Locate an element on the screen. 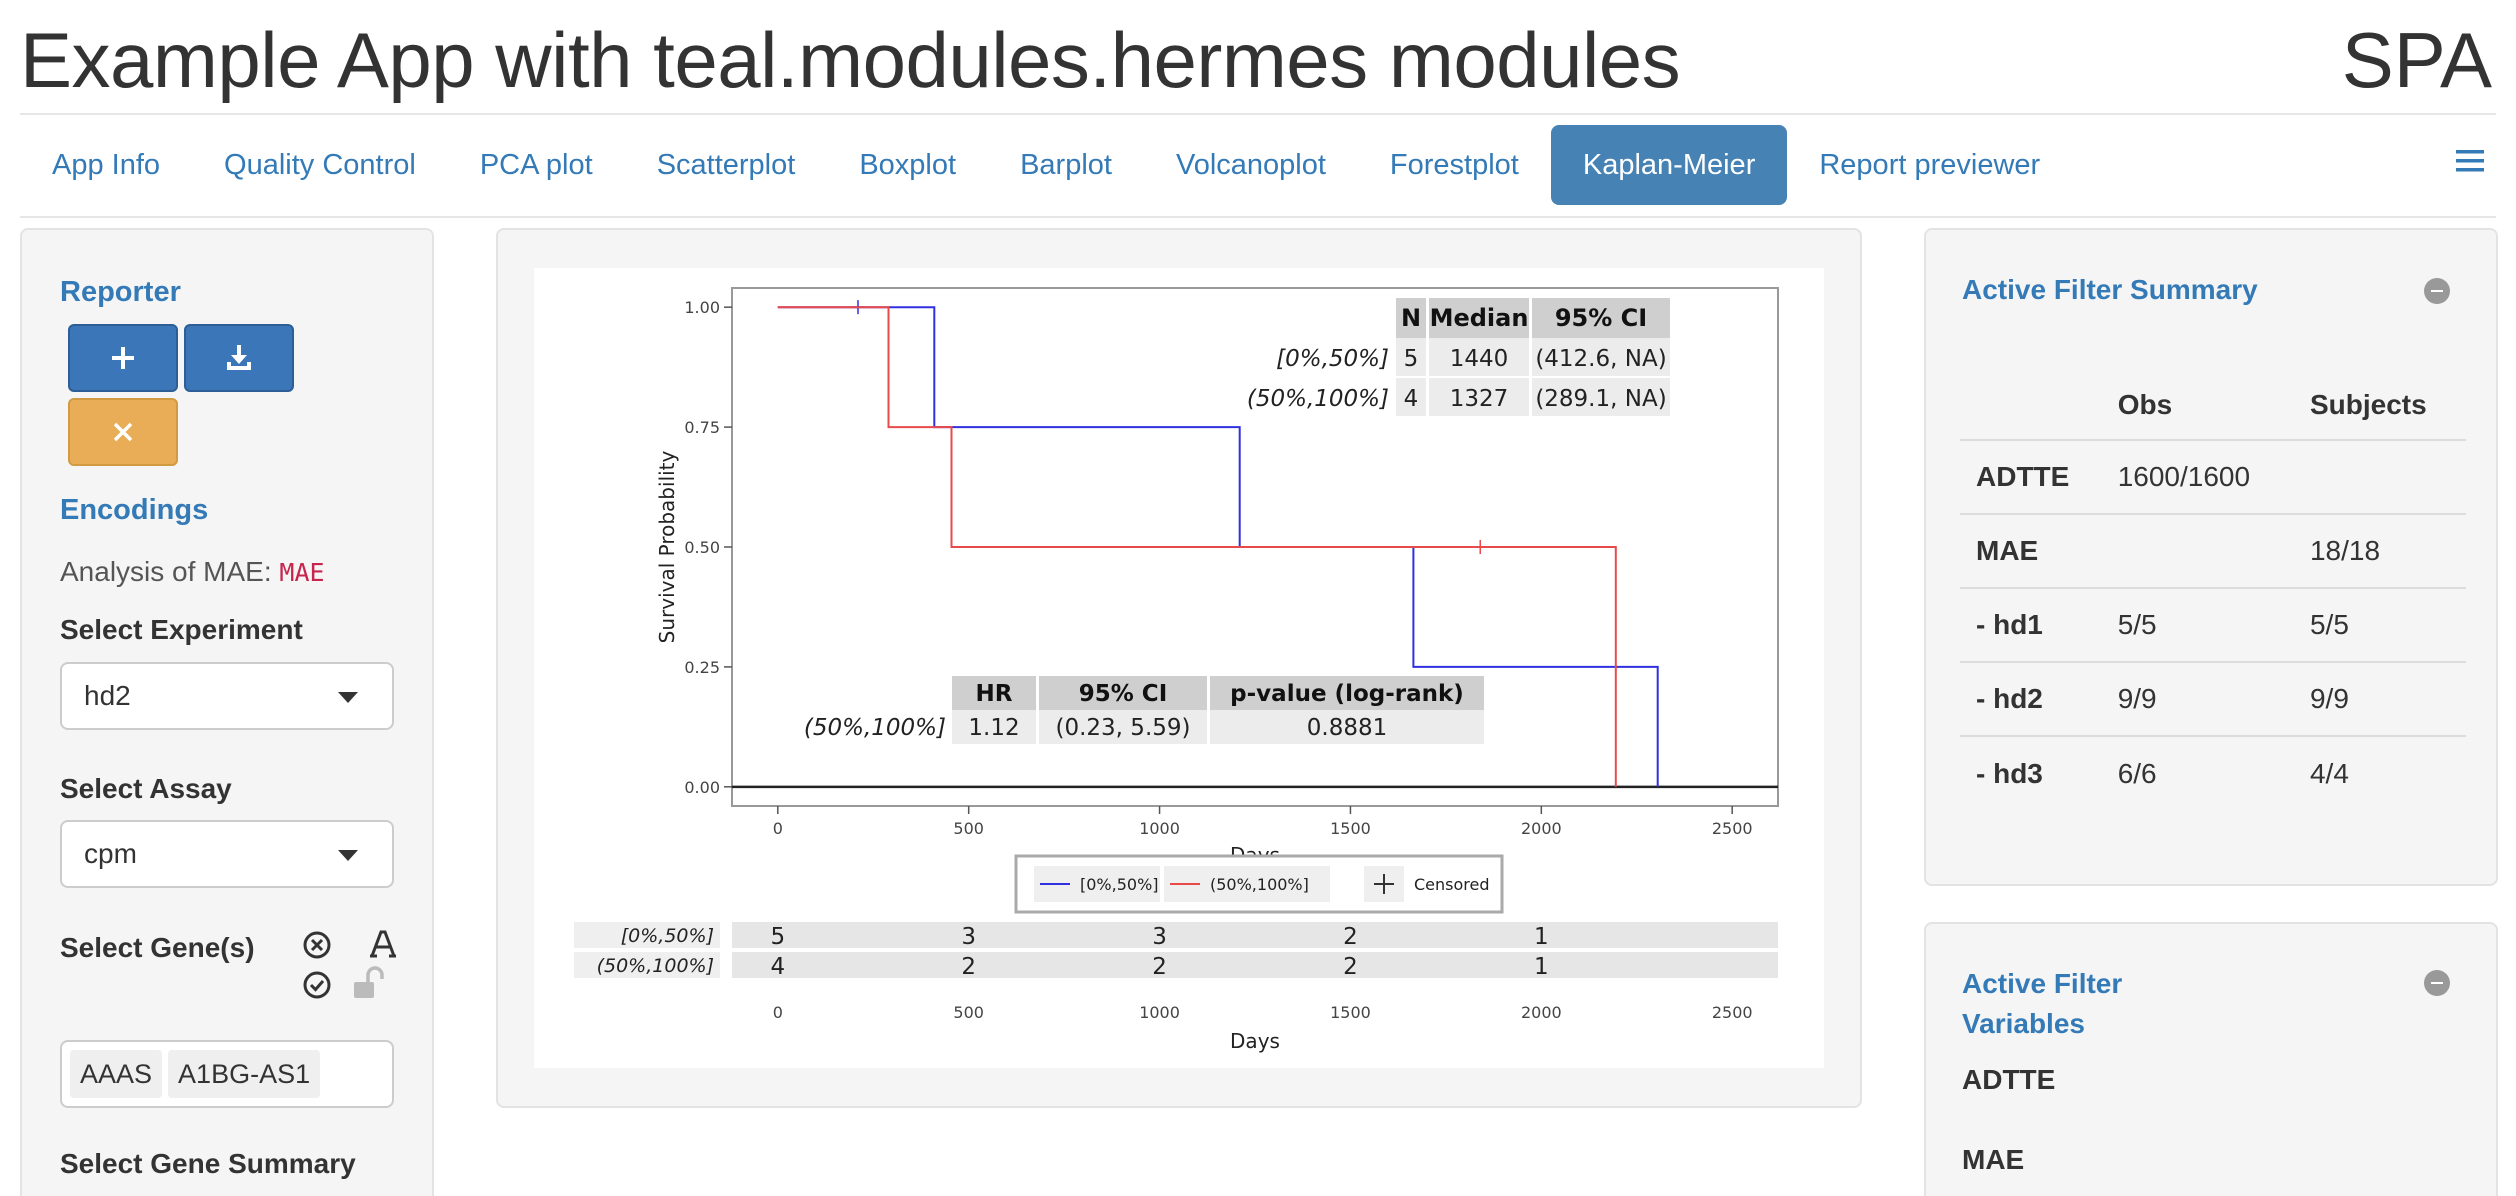  risk-row-label-bg is located at coordinates (647, 935).